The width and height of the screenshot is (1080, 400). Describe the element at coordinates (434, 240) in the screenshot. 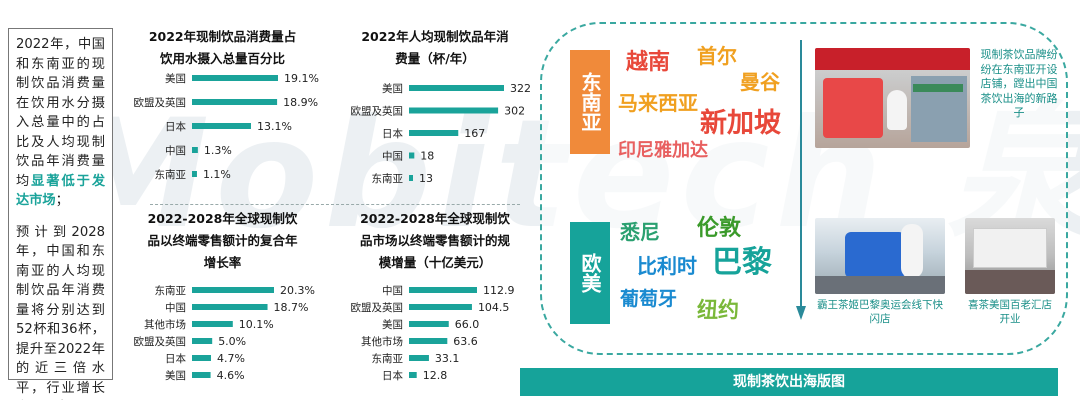

I see `chart-title: 2022-2028年全球现制饮 品市场以终端零售额计的规 模增量（十亿美元）` at that location.